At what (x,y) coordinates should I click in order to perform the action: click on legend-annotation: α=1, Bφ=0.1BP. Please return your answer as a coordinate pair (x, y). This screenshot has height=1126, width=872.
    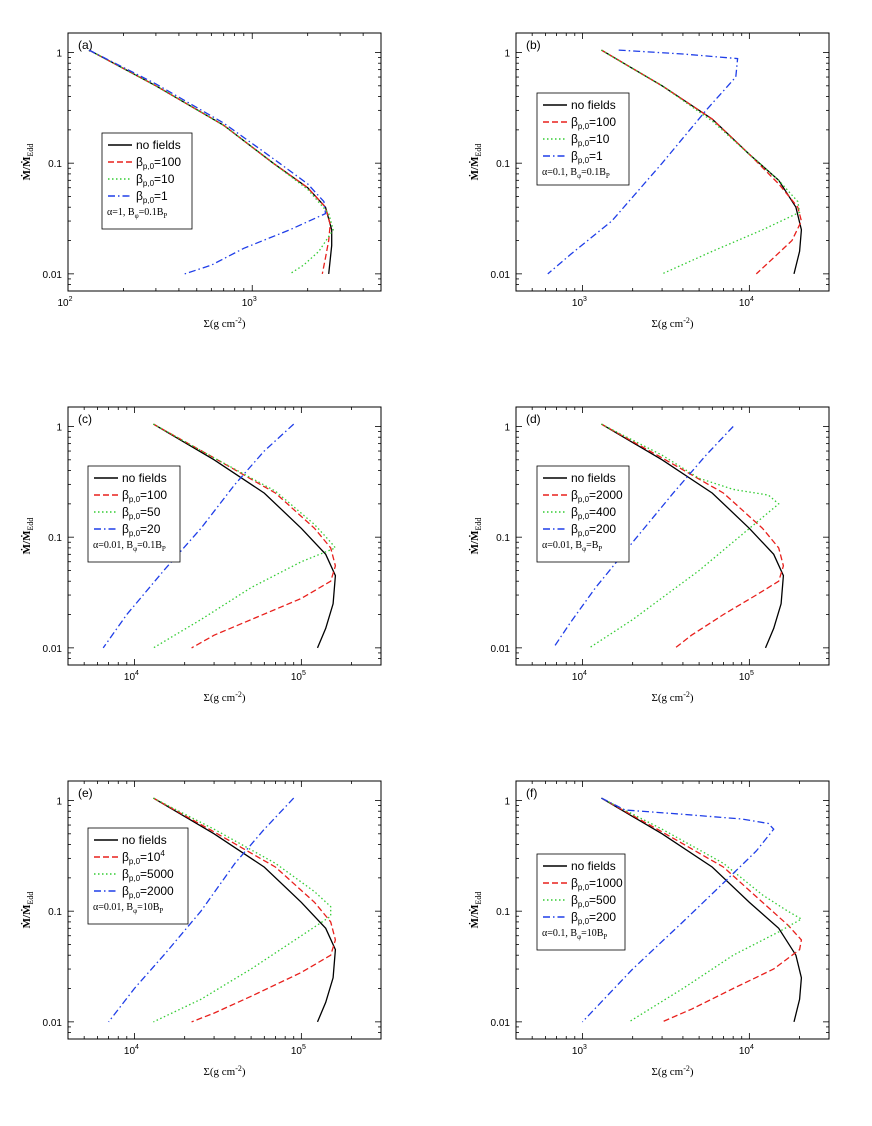
    Looking at the image, I should click on (137, 213).